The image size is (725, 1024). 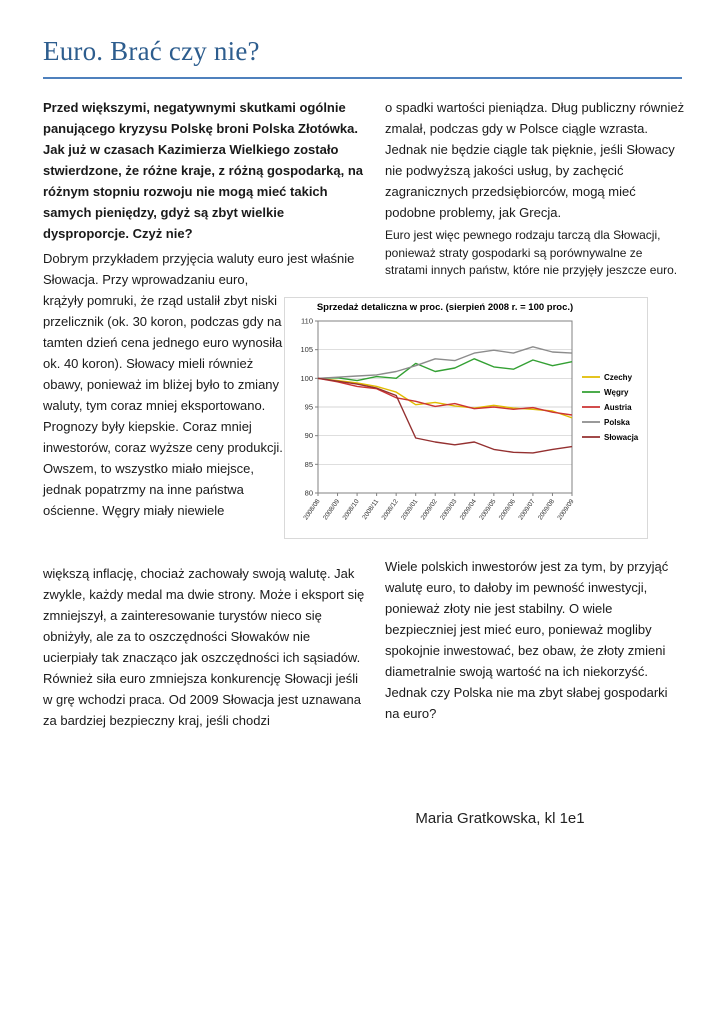 I want to click on series-lines, so click(x=445, y=400).